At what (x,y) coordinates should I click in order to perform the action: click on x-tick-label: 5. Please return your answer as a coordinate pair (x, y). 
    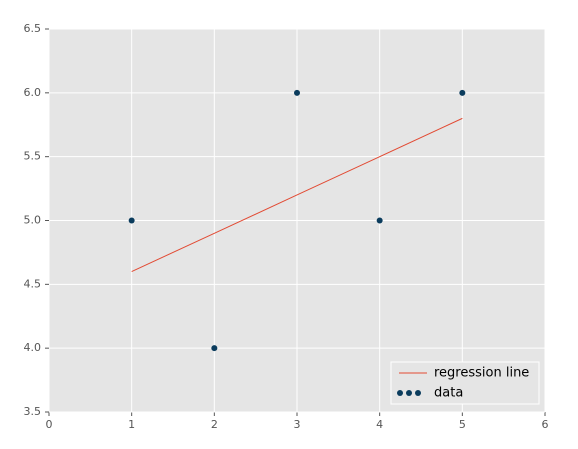
    Looking at the image, I should click on (462, 424).